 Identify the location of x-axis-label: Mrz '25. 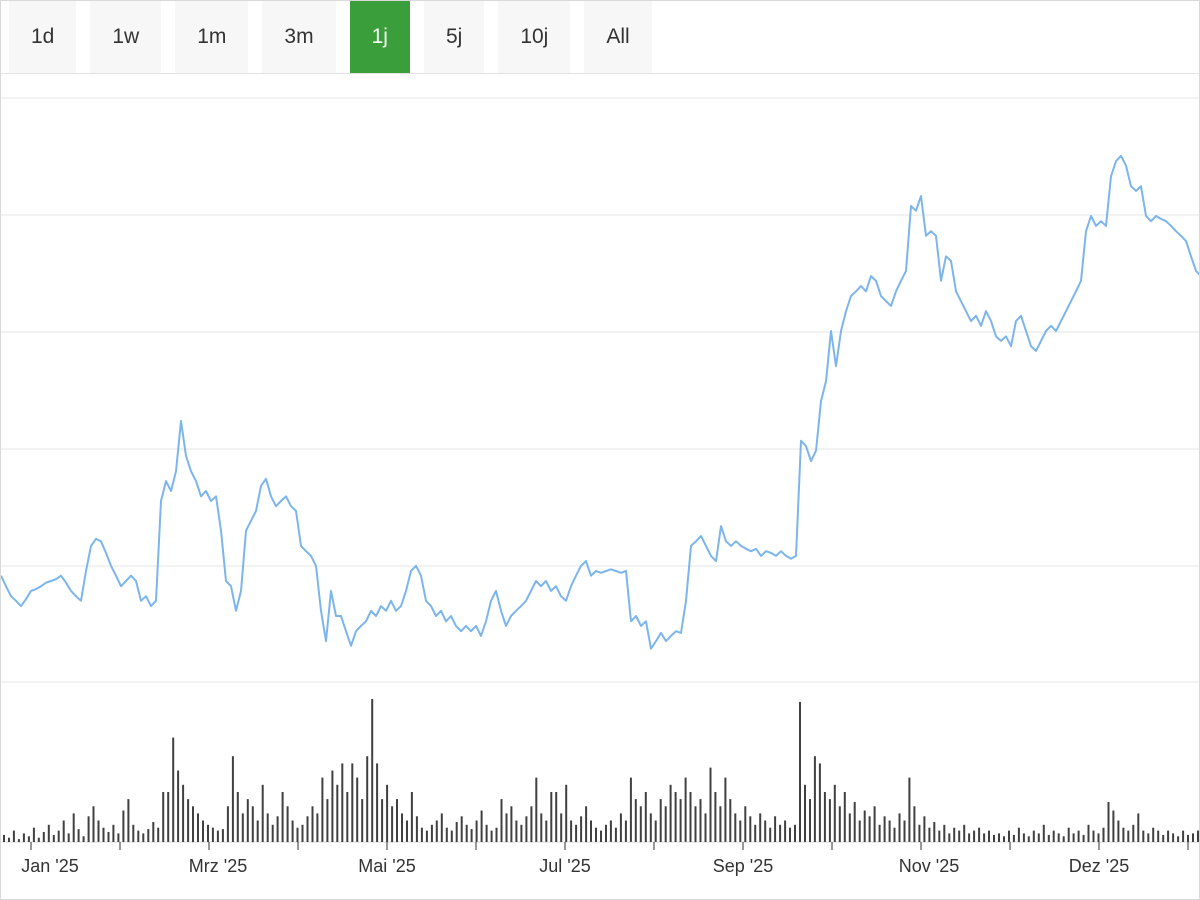
(218, 866).